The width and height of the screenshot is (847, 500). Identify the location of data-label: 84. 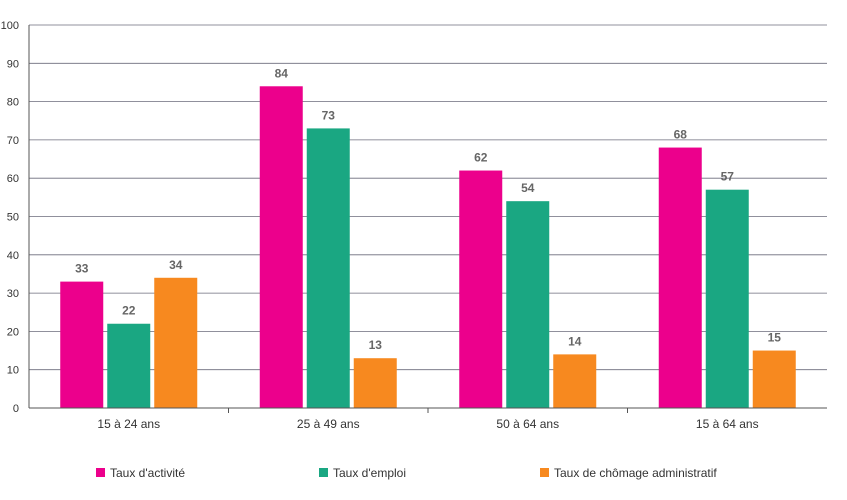
(282, 73).